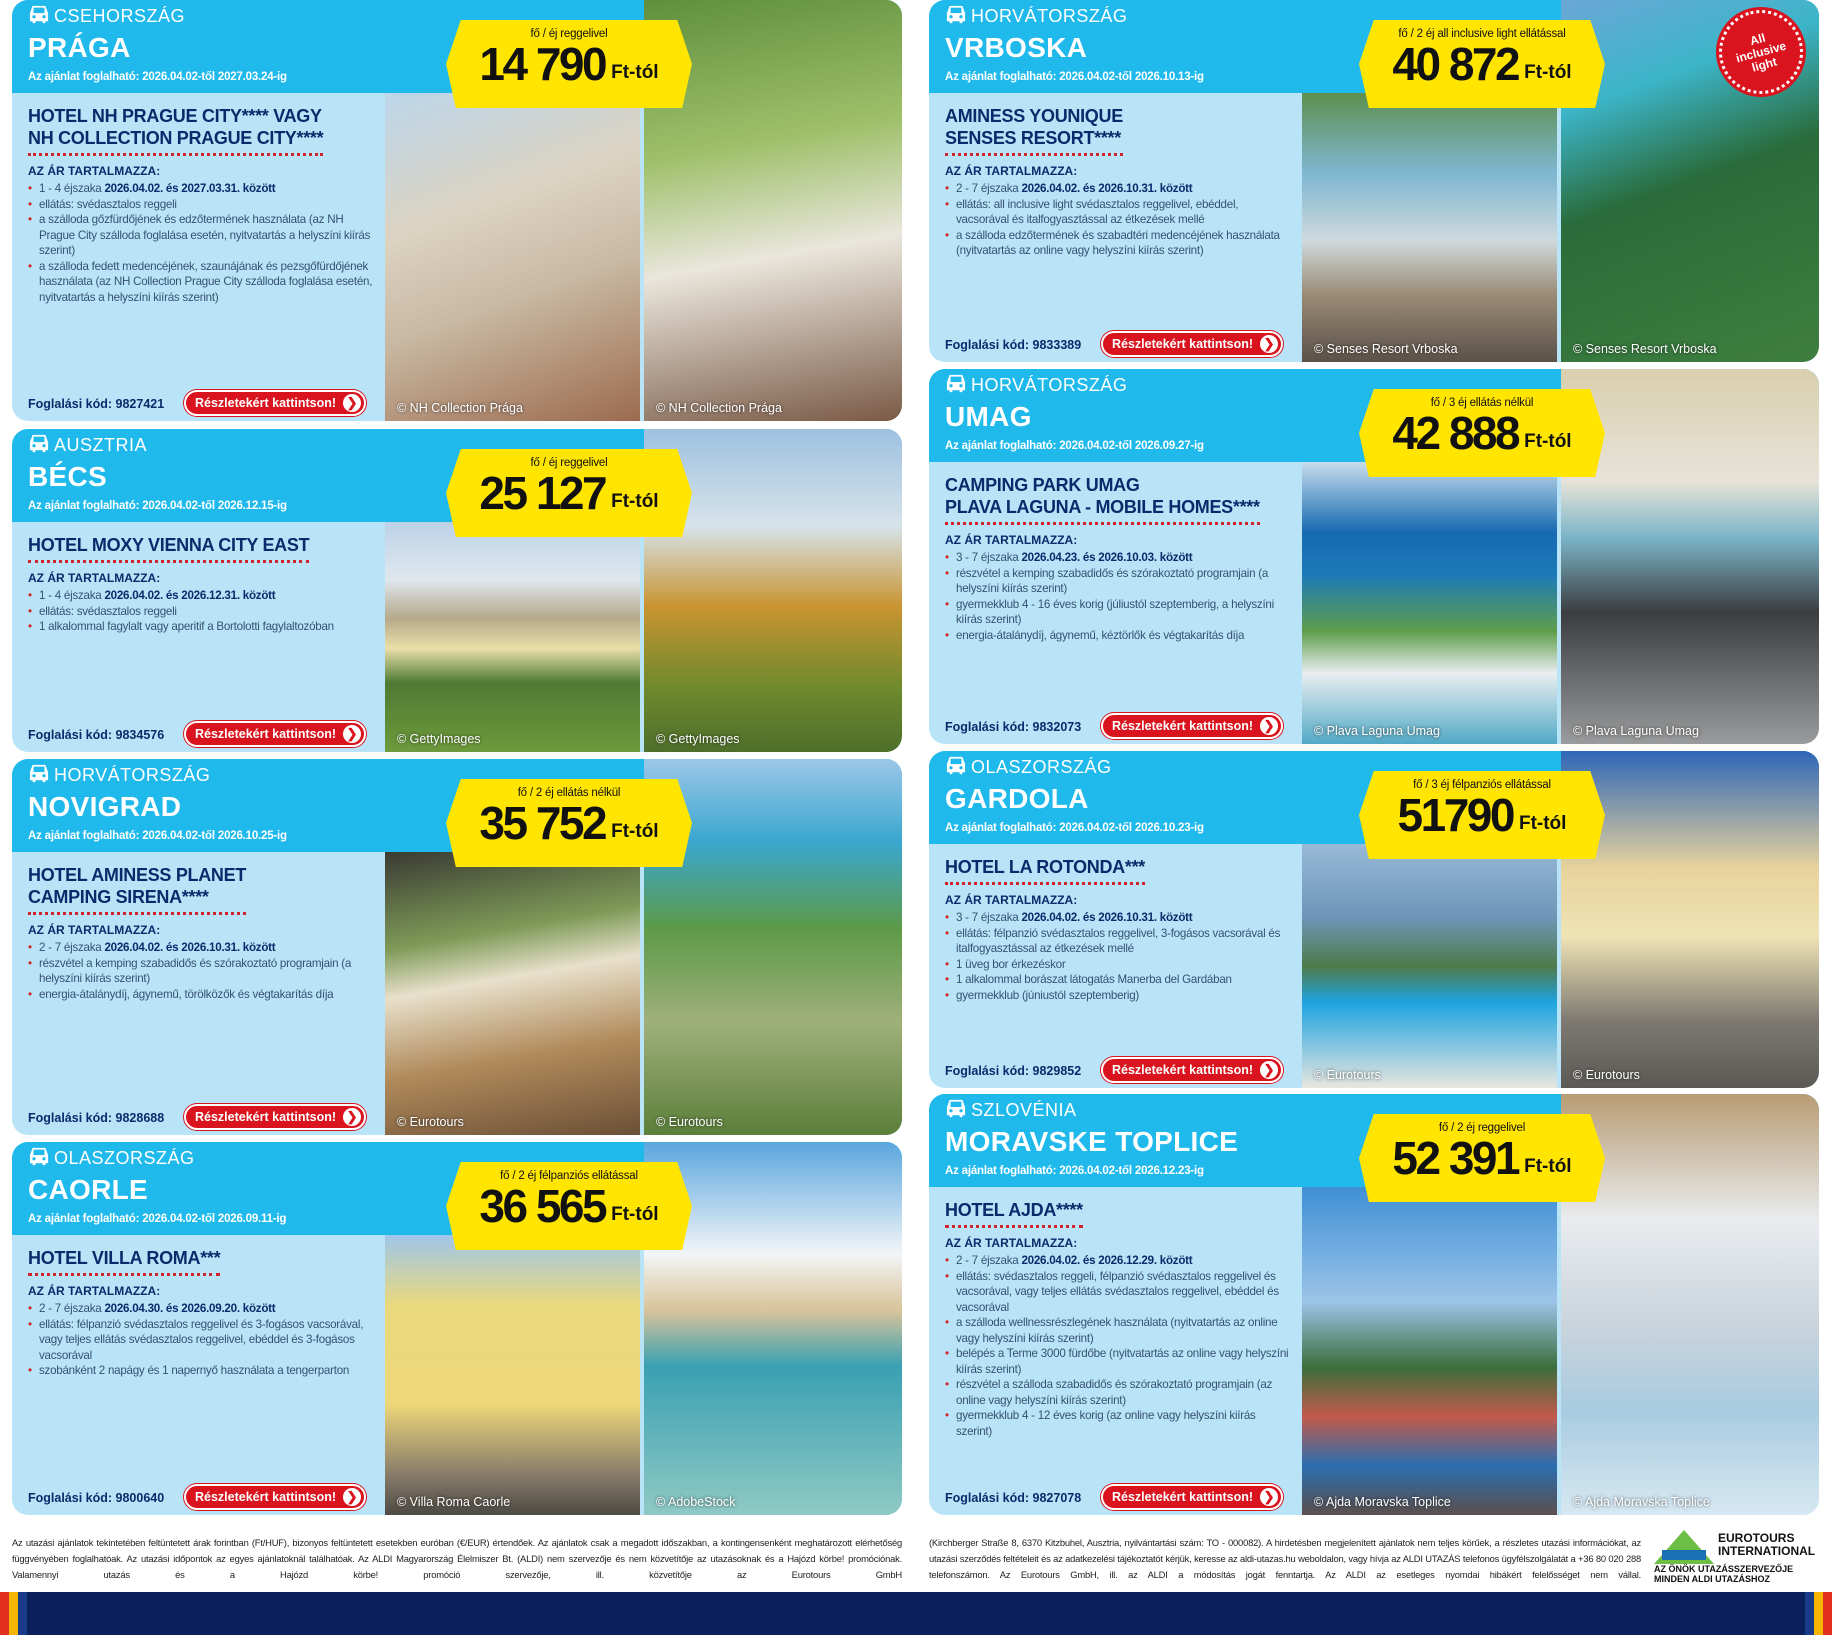 The width and height of the screenshot is (1832, 1635). Describe the element at coordinates (543, 1206) in the screenshot. I see `price-value: 36 565` at that location.